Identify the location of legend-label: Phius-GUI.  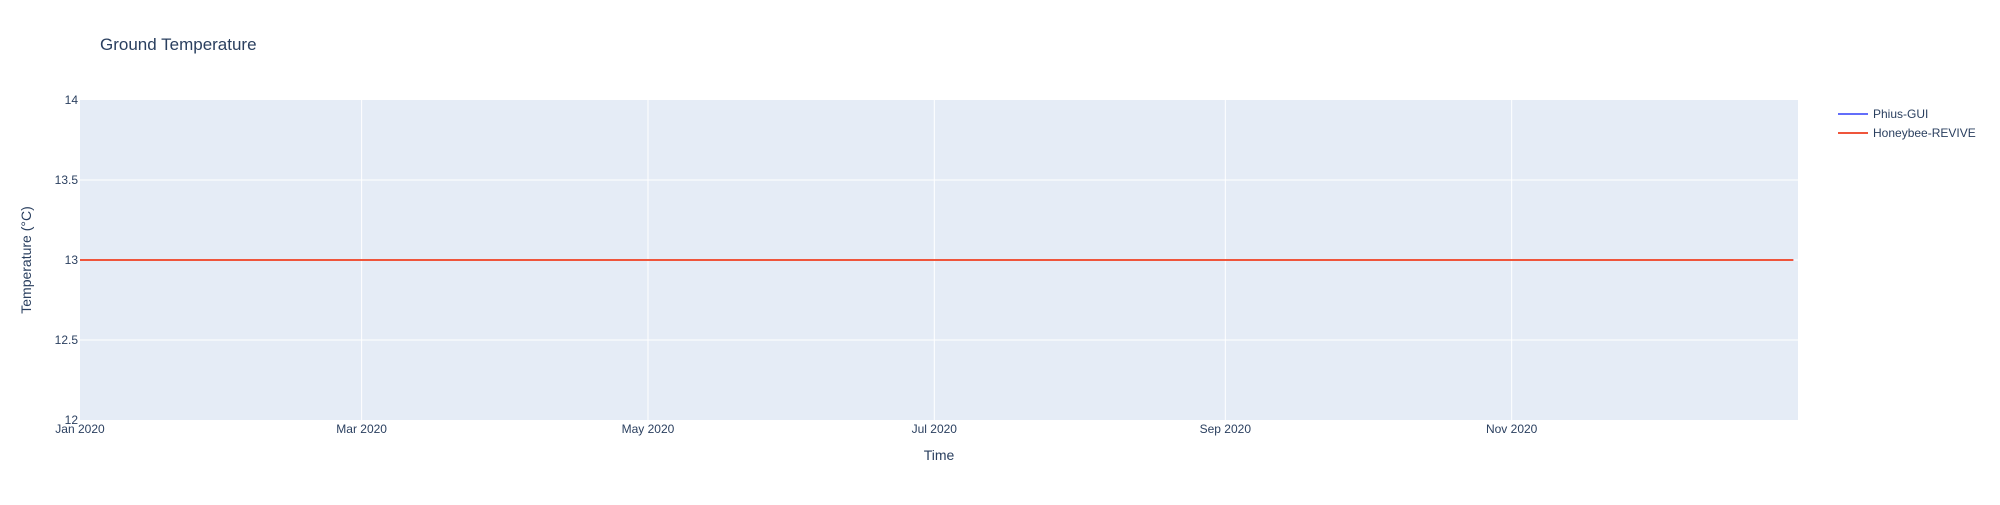
(1900, 114).